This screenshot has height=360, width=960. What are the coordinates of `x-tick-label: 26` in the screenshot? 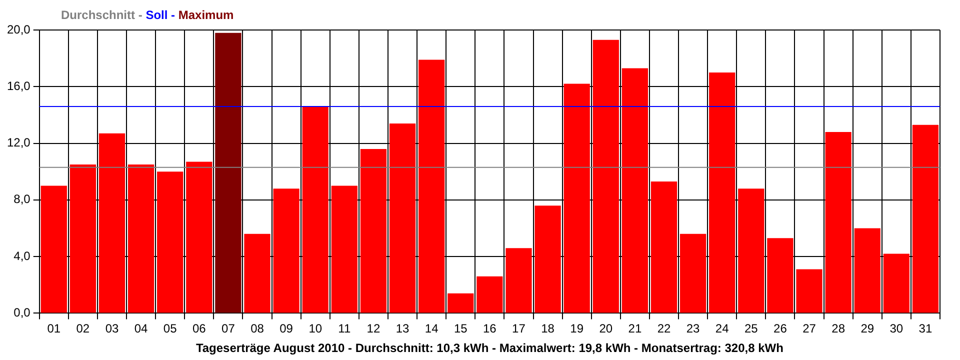 It's located at (781, 329).